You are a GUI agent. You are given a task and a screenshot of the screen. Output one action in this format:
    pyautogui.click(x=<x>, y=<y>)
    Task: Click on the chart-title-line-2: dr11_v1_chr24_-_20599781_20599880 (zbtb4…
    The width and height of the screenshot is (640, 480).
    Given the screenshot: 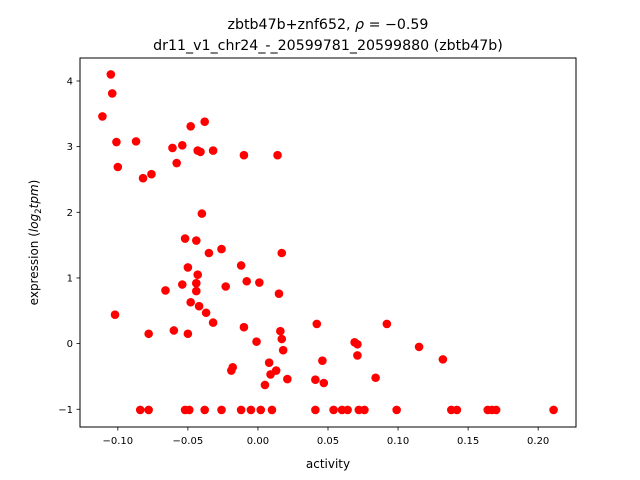 What is the action you would take?
    pyautogui.click(x=328, y=46)
    